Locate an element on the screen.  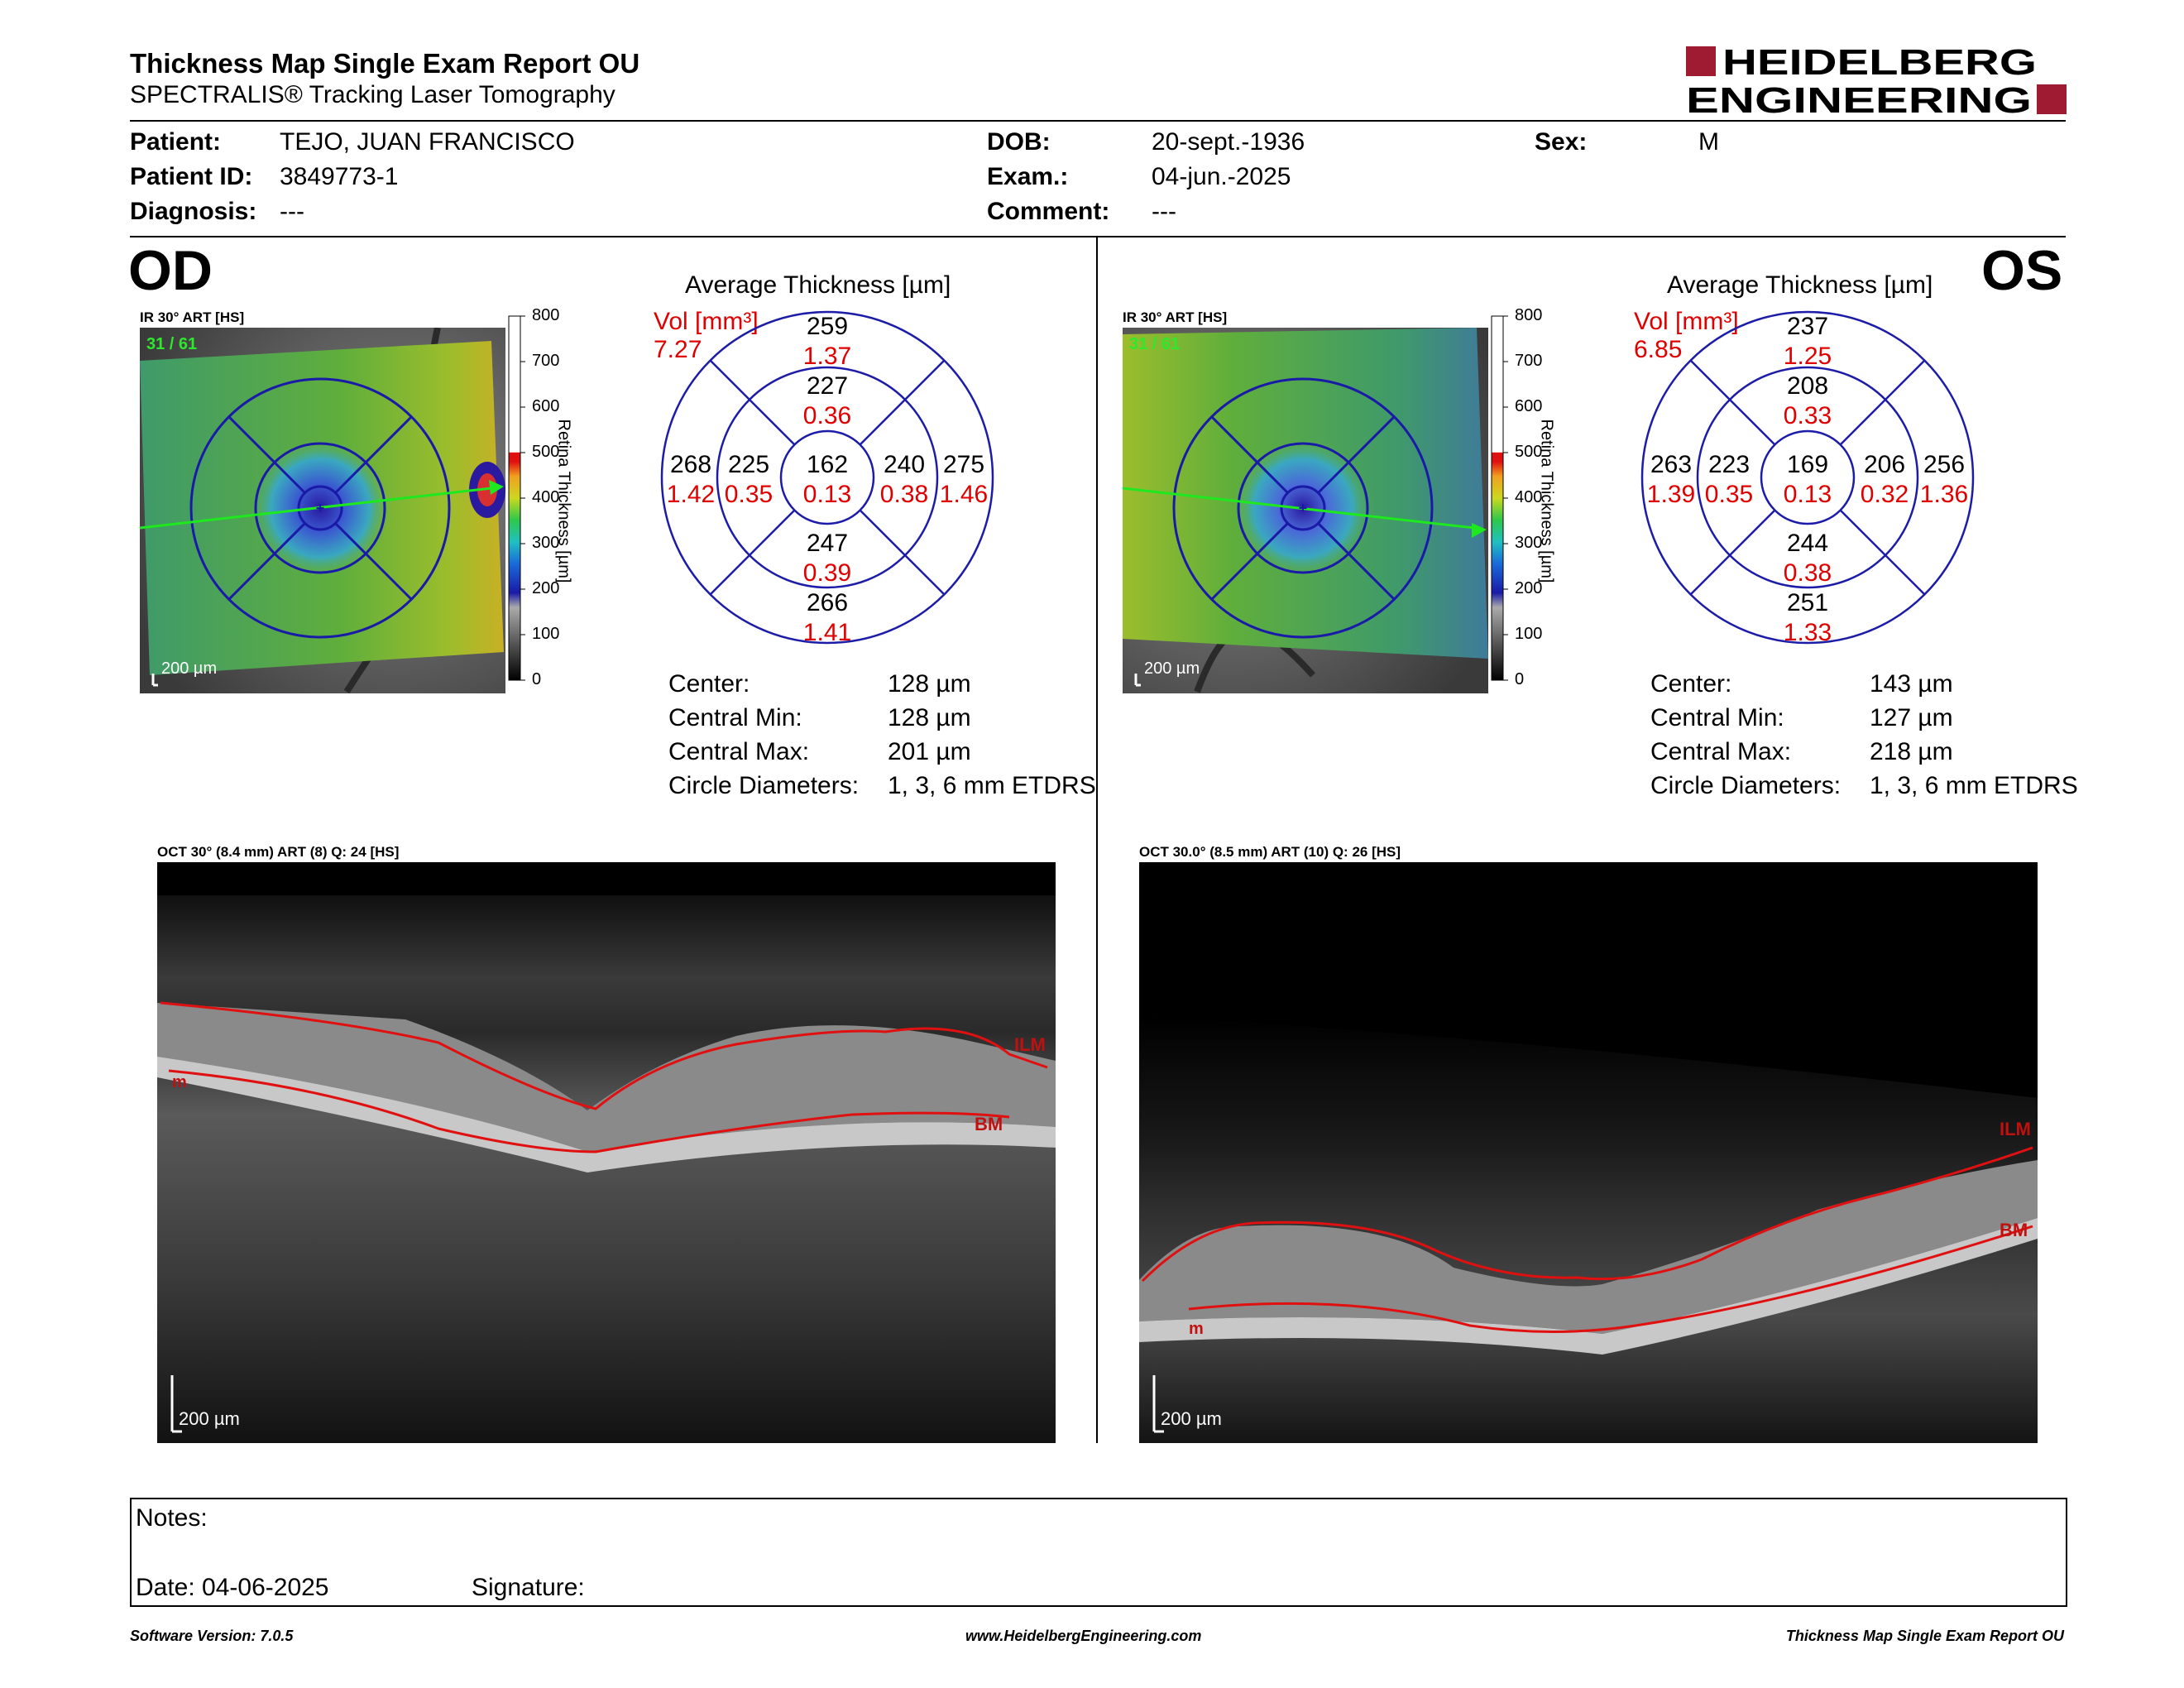
od-outer-temp-thk: 268 is located at coordinates (690, 464).